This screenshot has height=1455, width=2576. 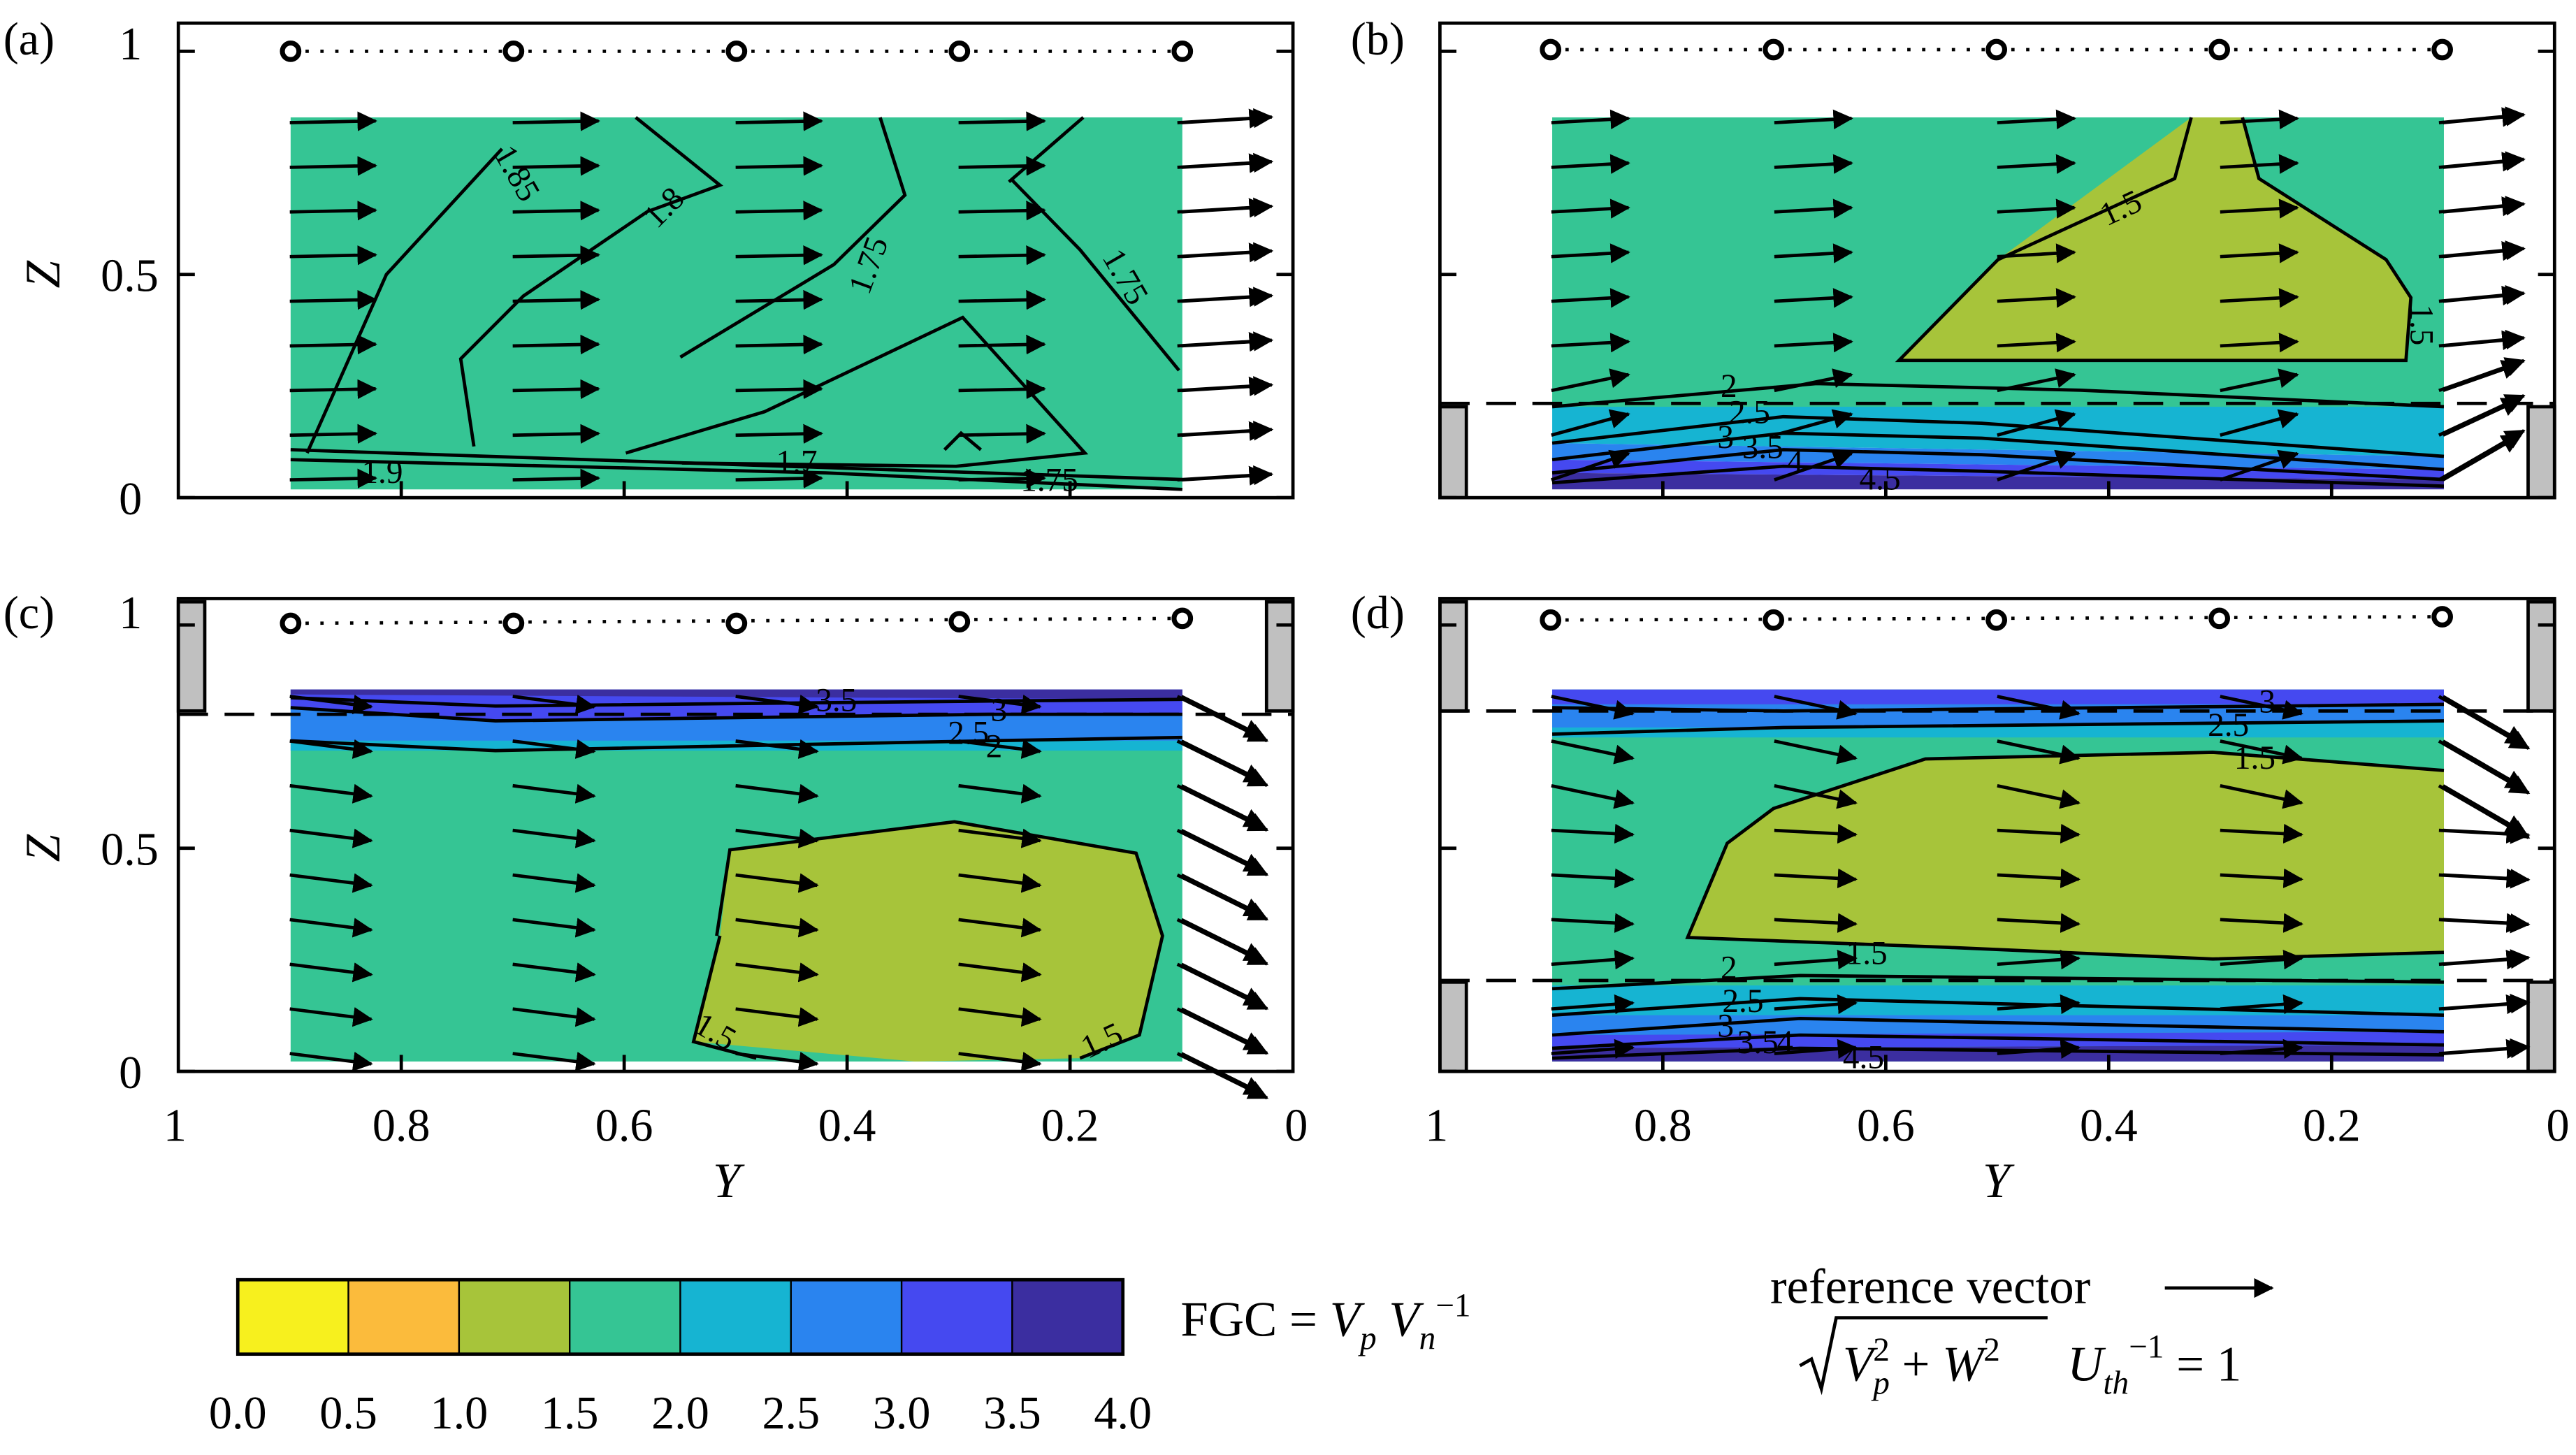 What do you see at coordinates (130, 1074) in the screenshot?
I see `panel-c-ytick-label: 0` at bounding box center [130, 1074].